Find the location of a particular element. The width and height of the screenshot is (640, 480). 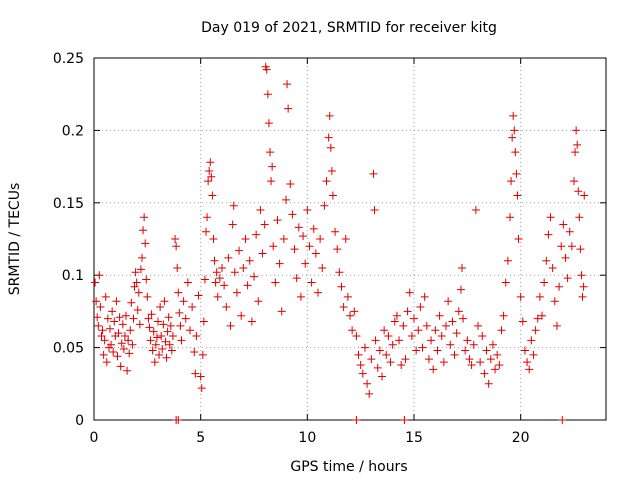

y-tick-label: 0.25 is located at coordinates (68, 59).